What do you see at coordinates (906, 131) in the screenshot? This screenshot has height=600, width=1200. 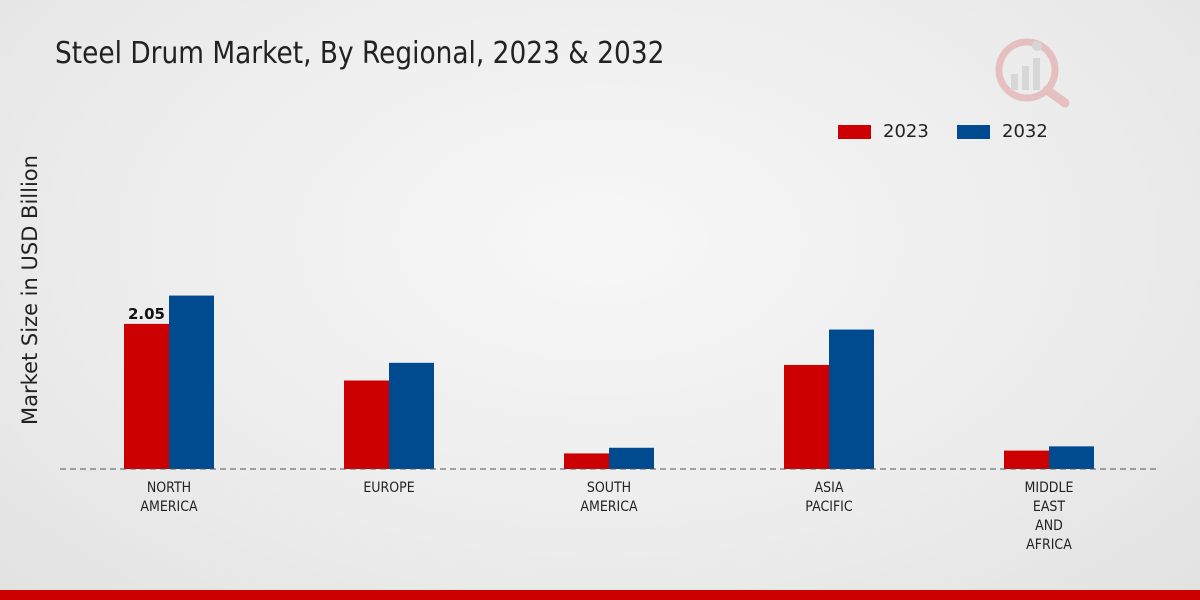 I see `legend-label-2023: 2023` at bounding box center [906, 131].